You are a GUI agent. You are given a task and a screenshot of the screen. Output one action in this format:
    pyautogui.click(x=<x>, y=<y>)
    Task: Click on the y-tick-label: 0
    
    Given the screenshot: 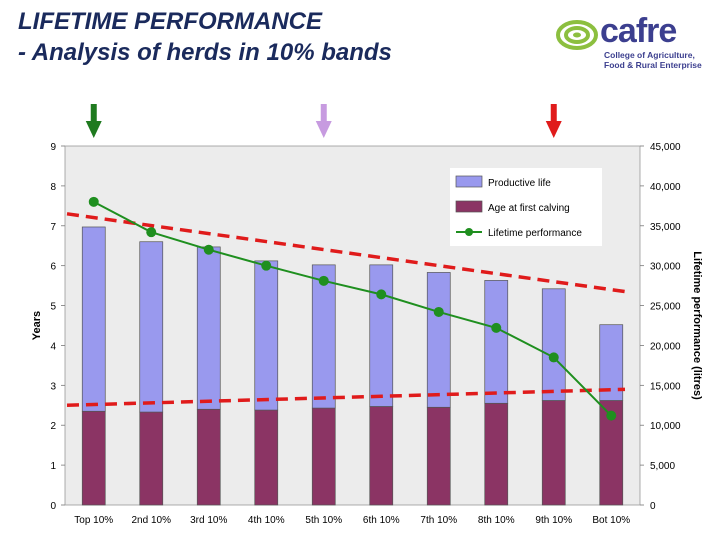 What is the action you would take?
    pyautogui.click(x=53, y=506)
    